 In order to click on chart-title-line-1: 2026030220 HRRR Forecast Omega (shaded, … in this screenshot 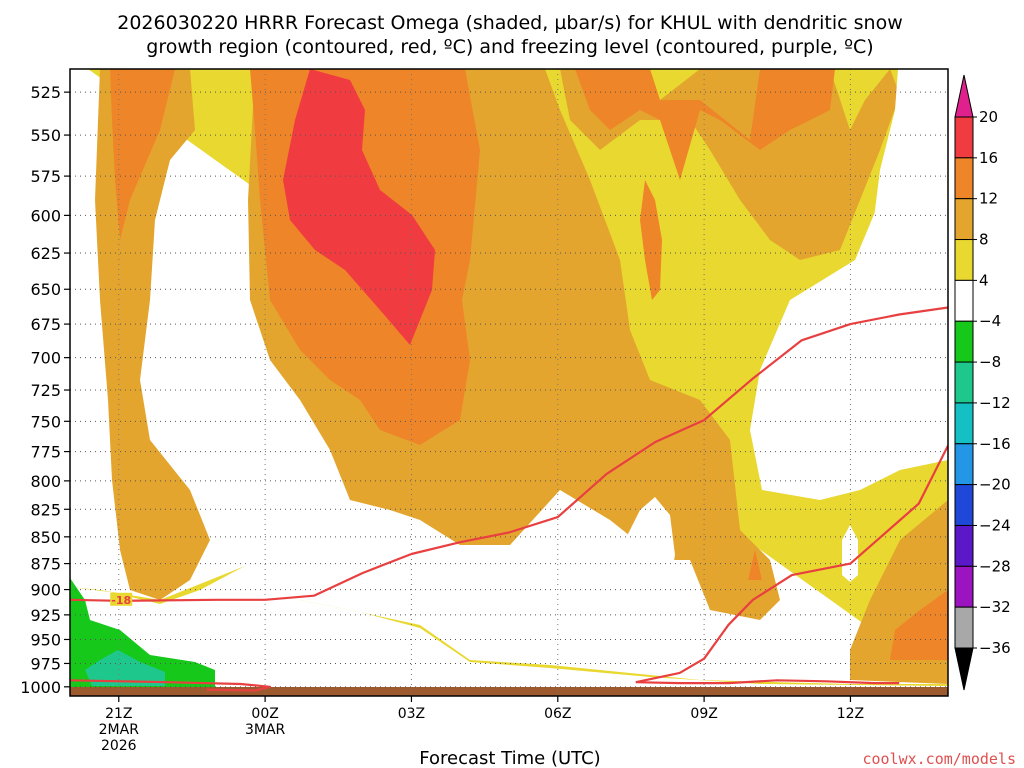, I will do `click(510, 23)`.